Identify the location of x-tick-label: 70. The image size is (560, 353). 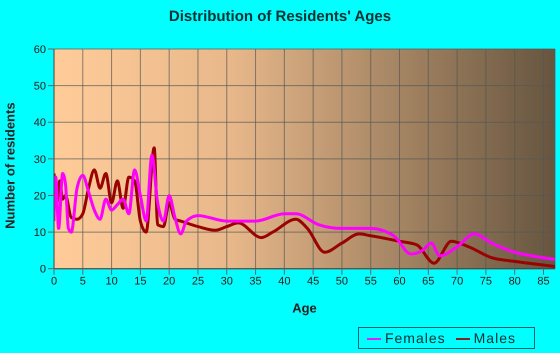
(457, 282).